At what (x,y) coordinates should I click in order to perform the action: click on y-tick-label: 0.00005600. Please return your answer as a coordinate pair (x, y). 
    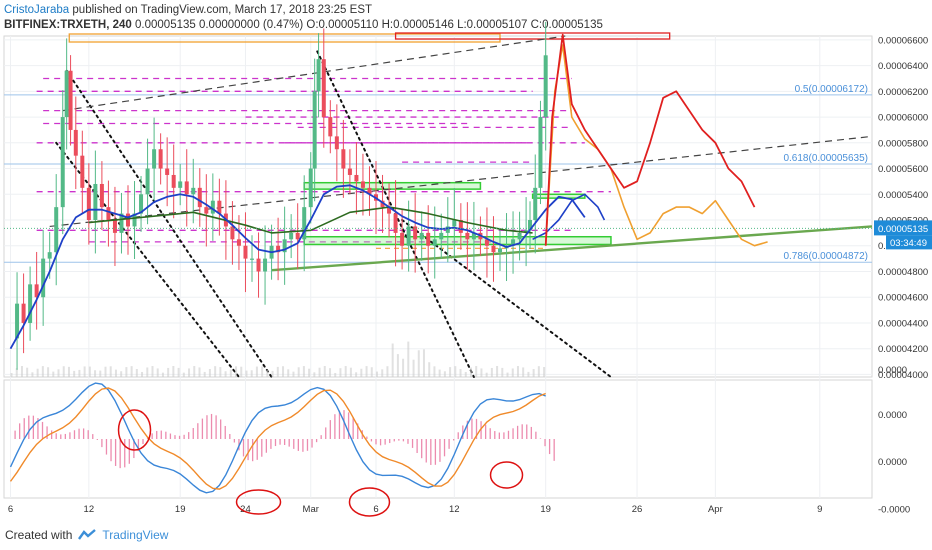
    Looking at the image, I should click on (903, 169).